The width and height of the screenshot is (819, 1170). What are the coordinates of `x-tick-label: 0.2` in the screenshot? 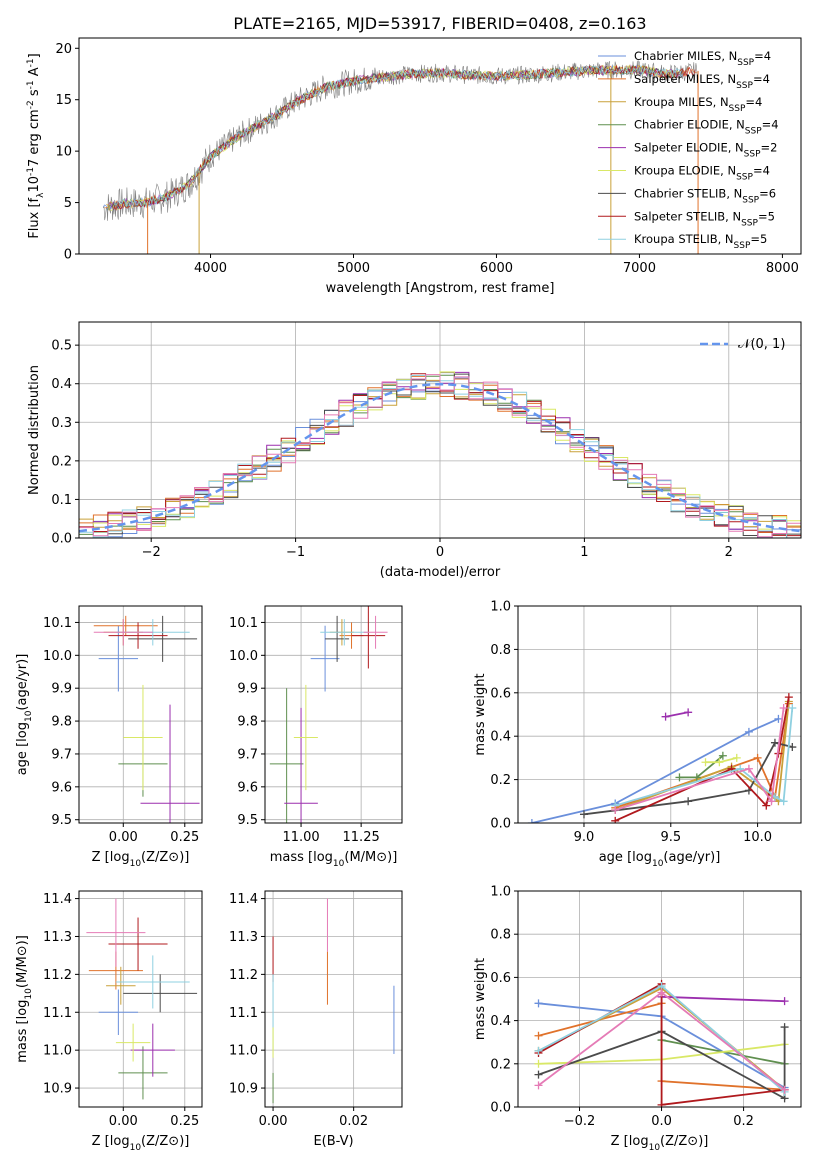 It's located at (743, 1121).